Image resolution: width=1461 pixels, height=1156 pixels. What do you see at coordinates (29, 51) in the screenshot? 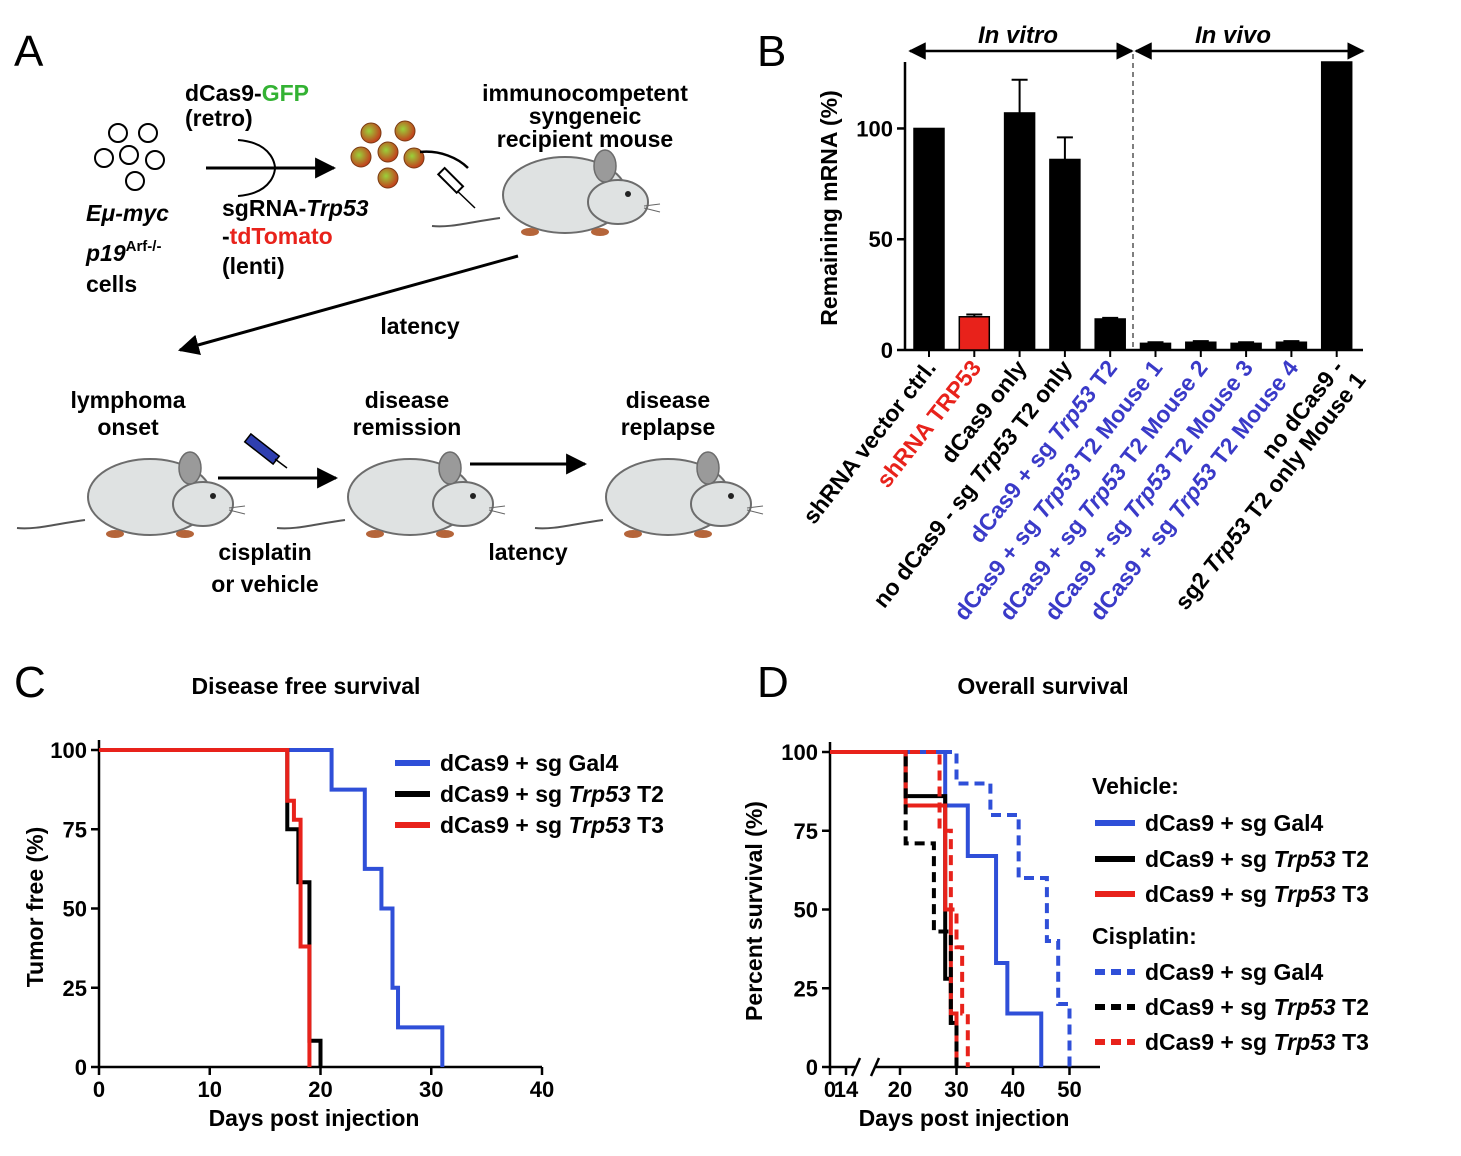
I see `panel-letter-a: A` at bounding box center [29, 51].